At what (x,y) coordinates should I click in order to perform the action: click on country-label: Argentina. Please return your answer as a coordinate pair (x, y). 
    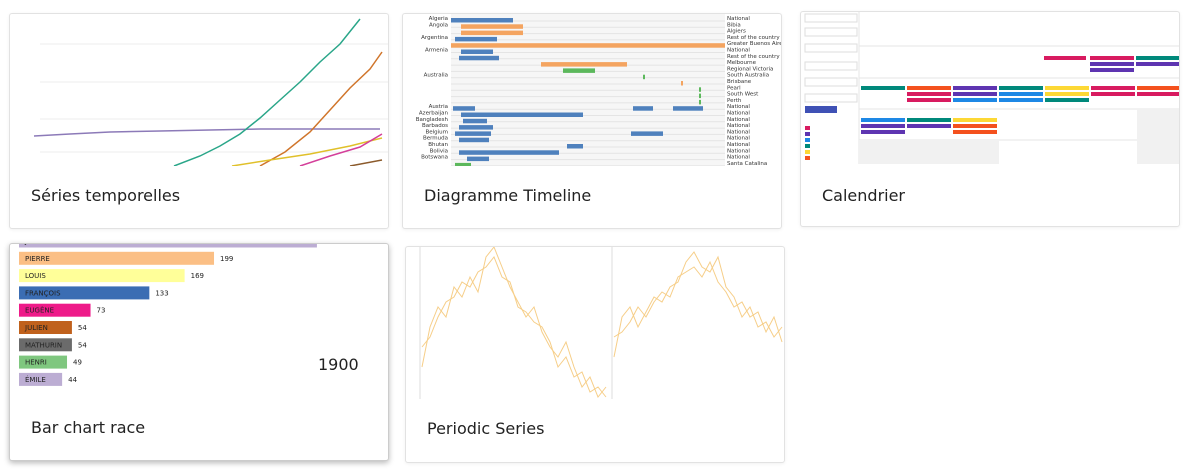
    Looking at the image, I should click on (434, 38).